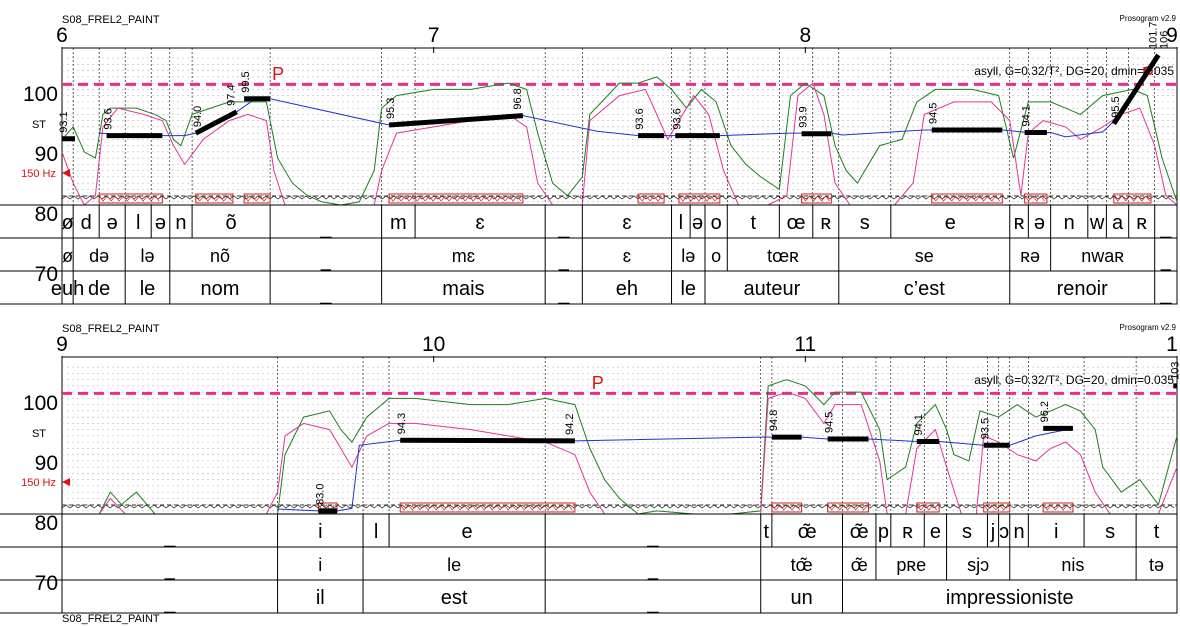 The image size is (1180, 626). Describe the element at coordinates (40, 403) in the screenshot. I see `y-tick-label: 100` at that location.